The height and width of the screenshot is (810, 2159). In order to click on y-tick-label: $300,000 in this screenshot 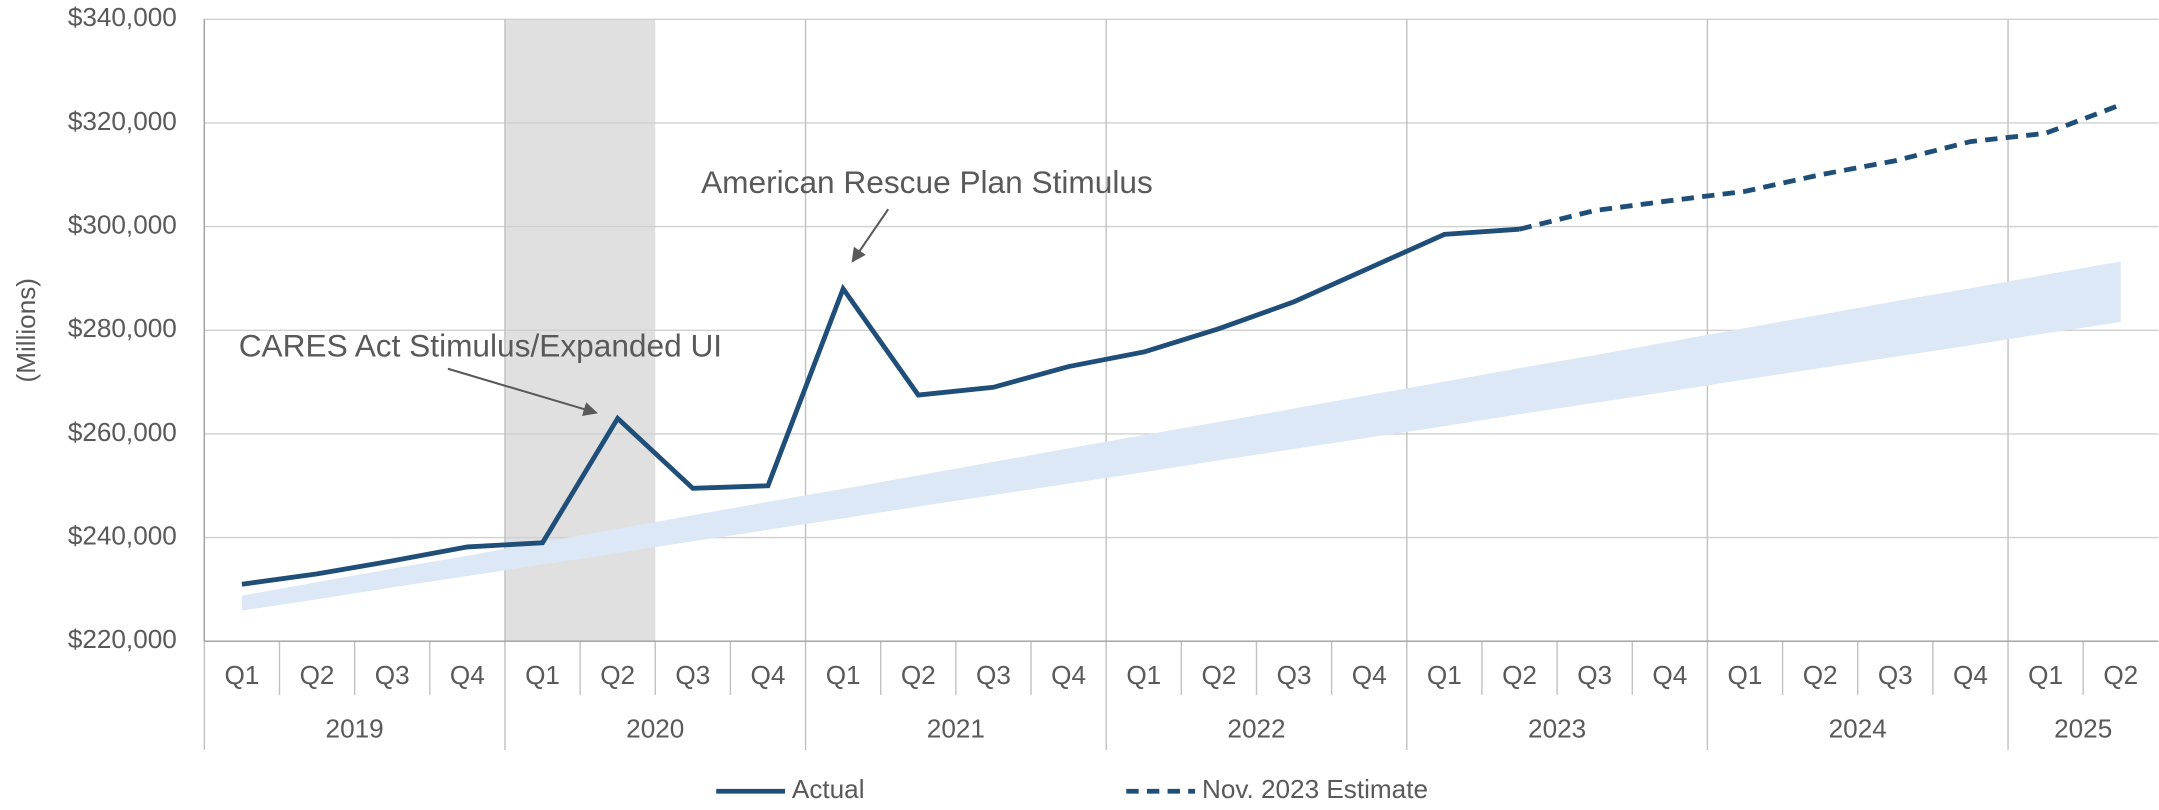, I will do `click(122, 224)`.